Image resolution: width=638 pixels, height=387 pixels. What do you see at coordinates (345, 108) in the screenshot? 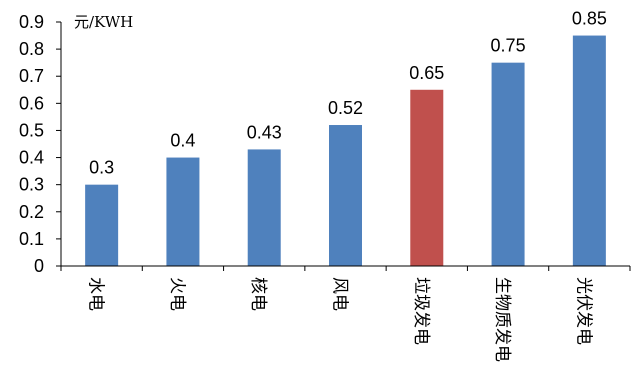
I see `bar-value-label: 0.52` at bounding box center [345, 108].